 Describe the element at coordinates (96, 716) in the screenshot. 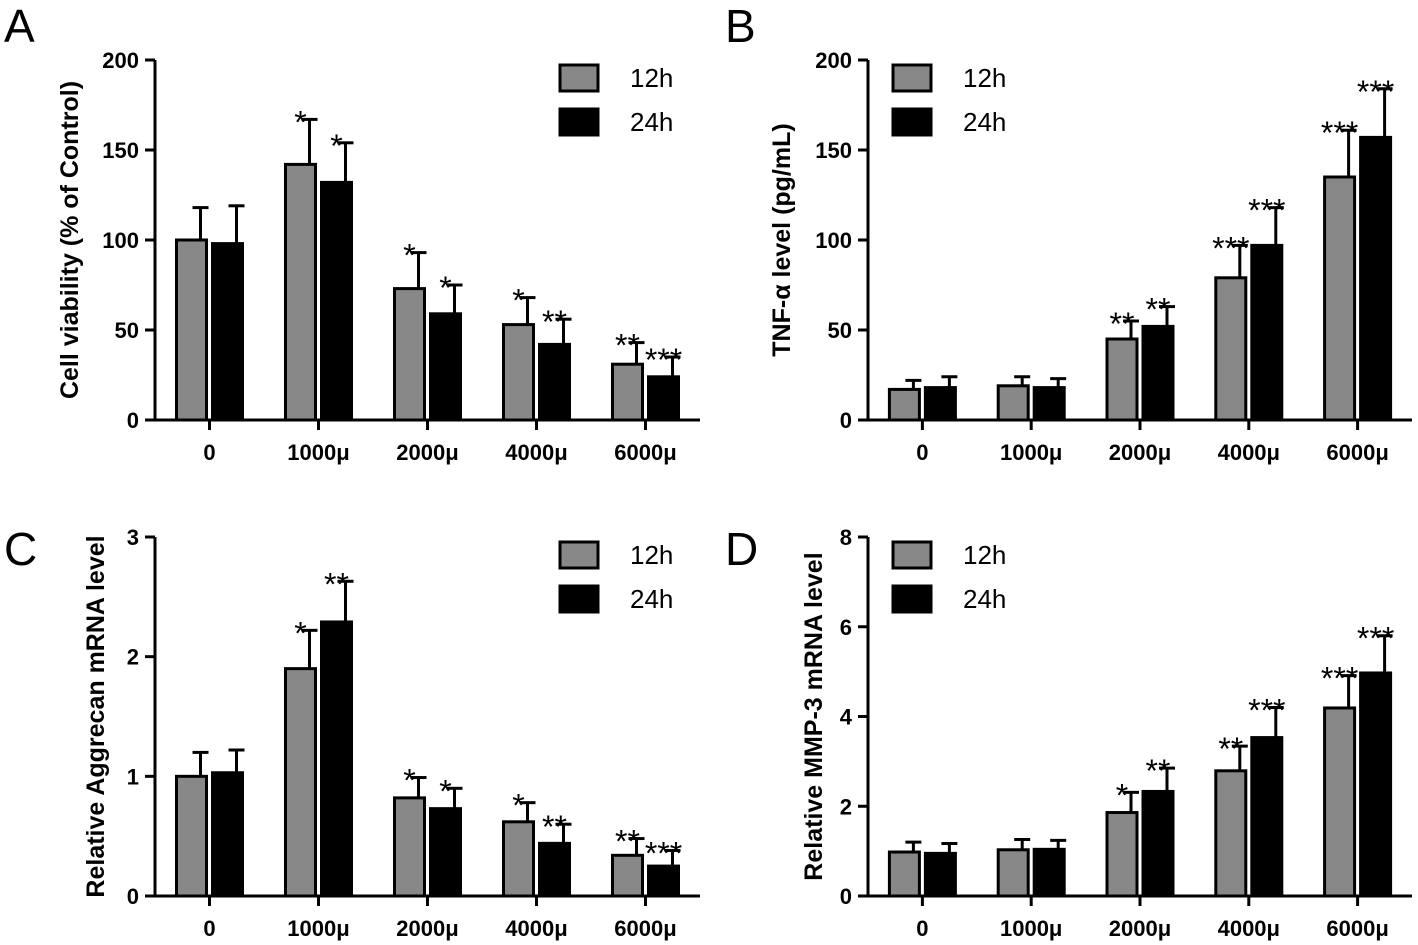

I see `y-axis-title: Relative Aggrecan mRNA level` at that location.